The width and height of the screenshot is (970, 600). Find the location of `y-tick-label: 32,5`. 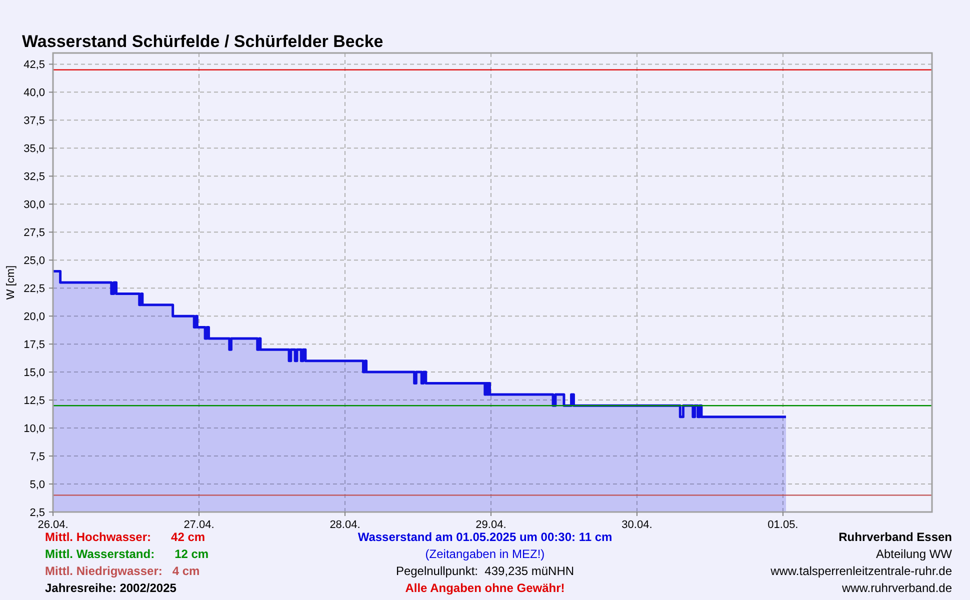

y-tick-label: 32,5 is located at coordinates (34, 177).